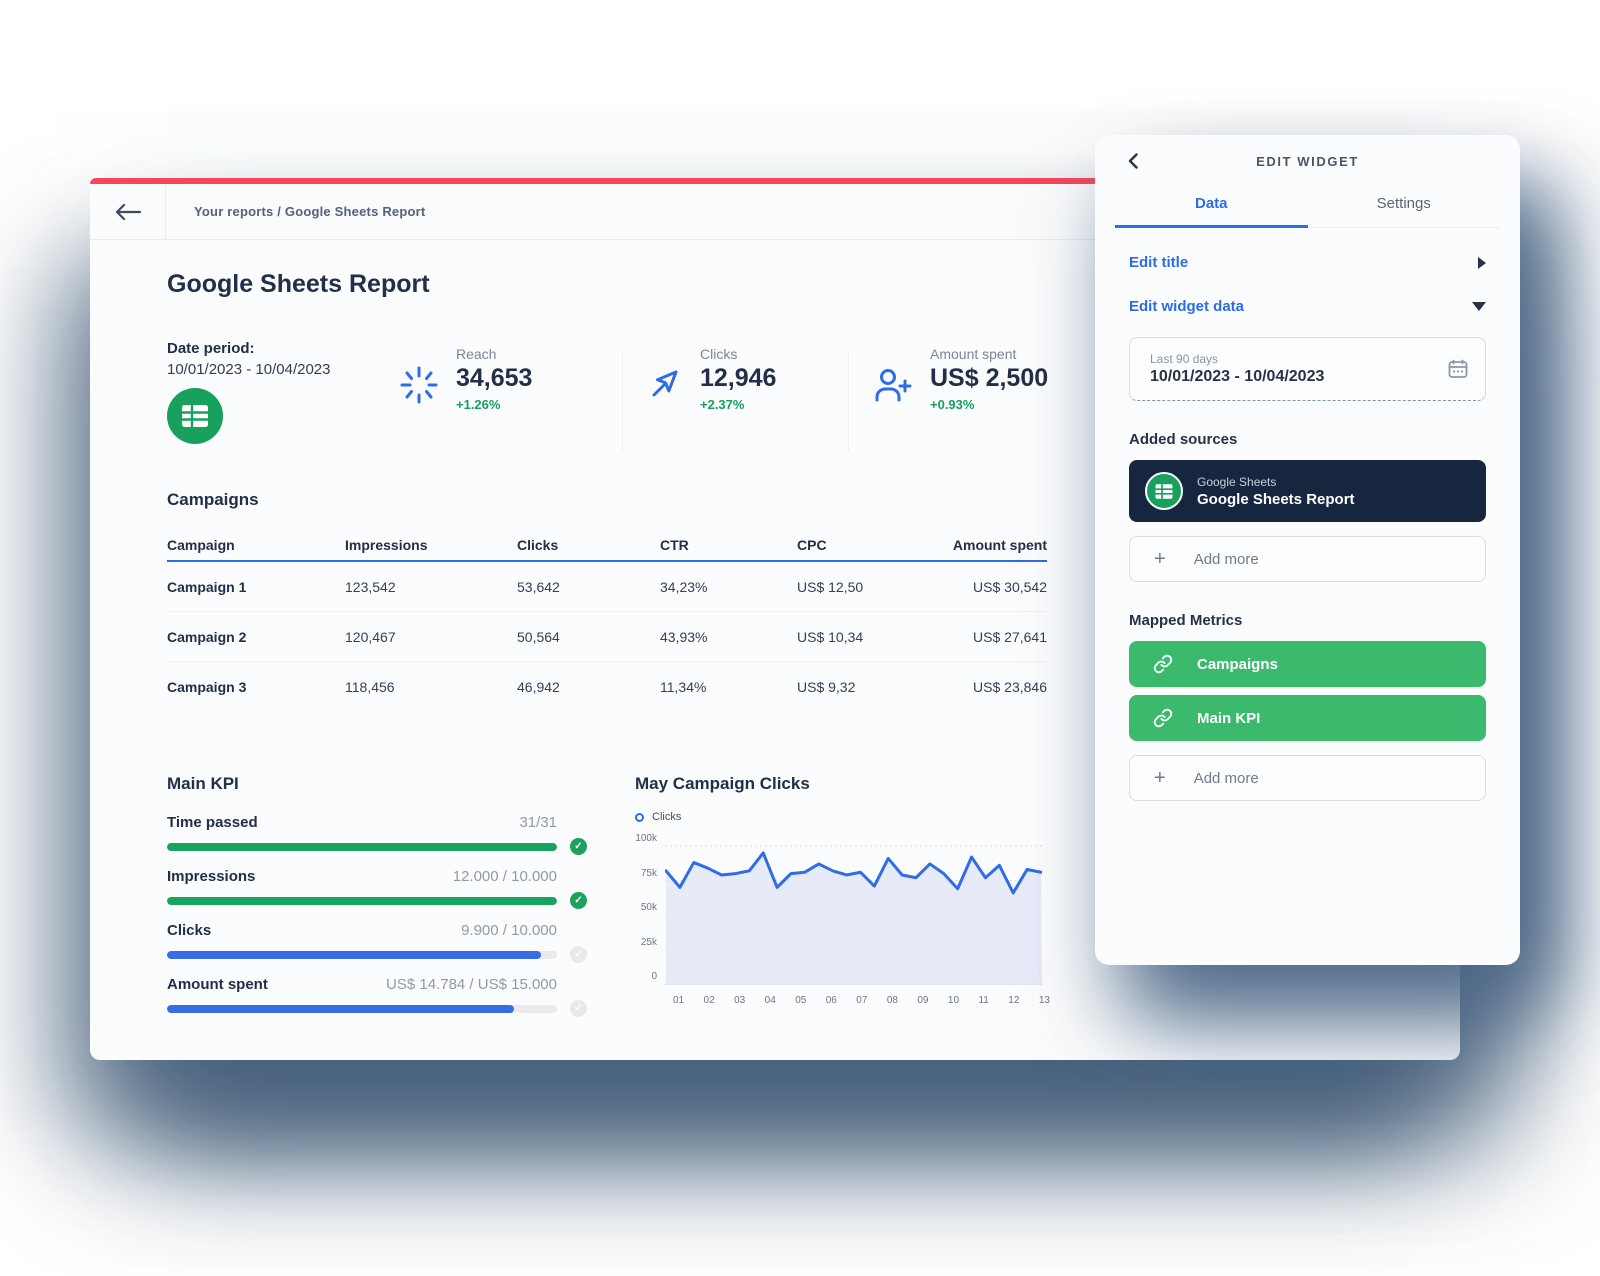  Describe the element at coordinates (211, 876) in the screenshot. I see `kpi-label: Impressions` at that location.